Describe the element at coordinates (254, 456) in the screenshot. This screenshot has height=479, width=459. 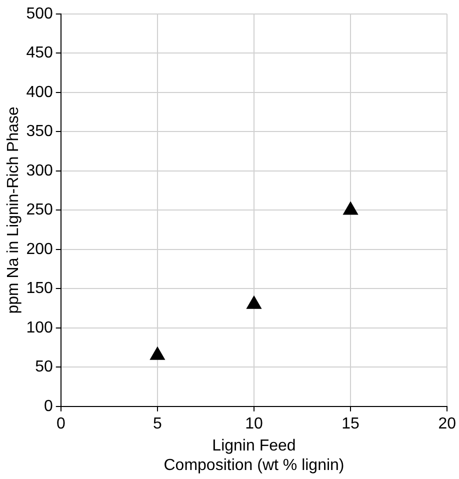
I see `x-axis-title: Lignin Feed Composition (wt % lignin)` at that location.